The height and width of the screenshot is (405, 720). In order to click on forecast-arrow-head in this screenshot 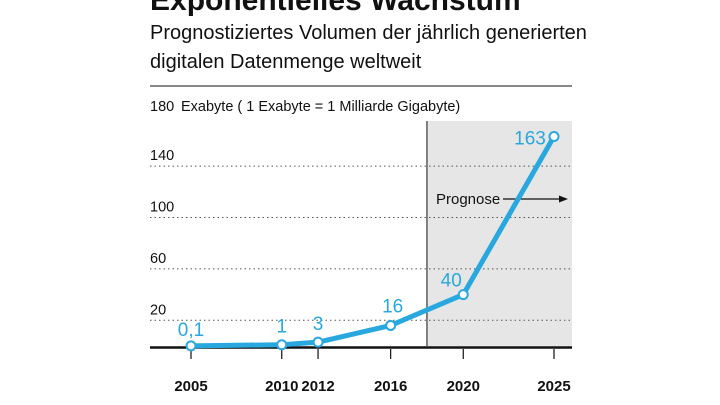, I will do `click(563, 199)`.